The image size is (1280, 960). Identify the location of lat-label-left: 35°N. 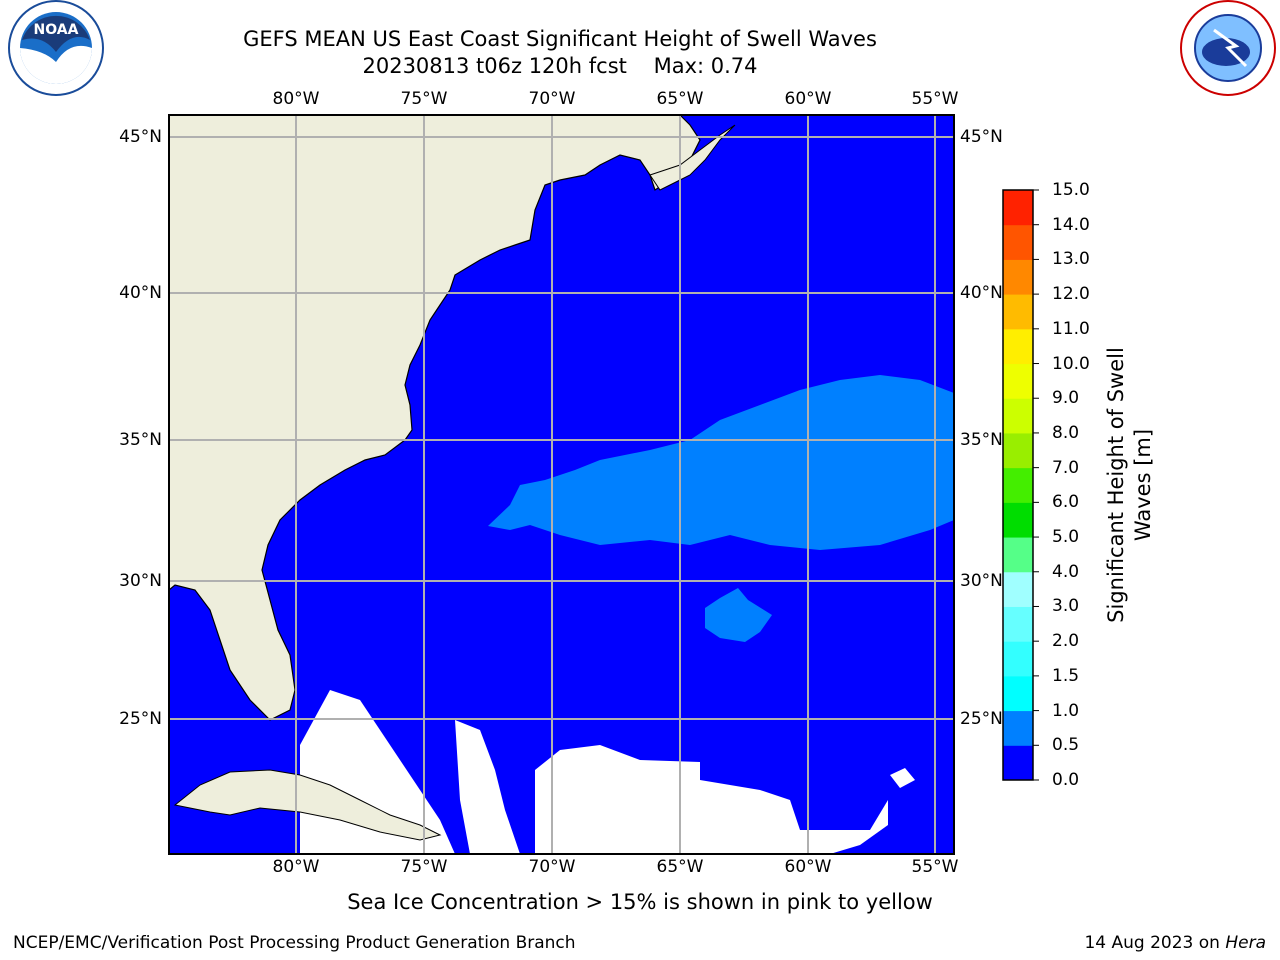
(140, 440).